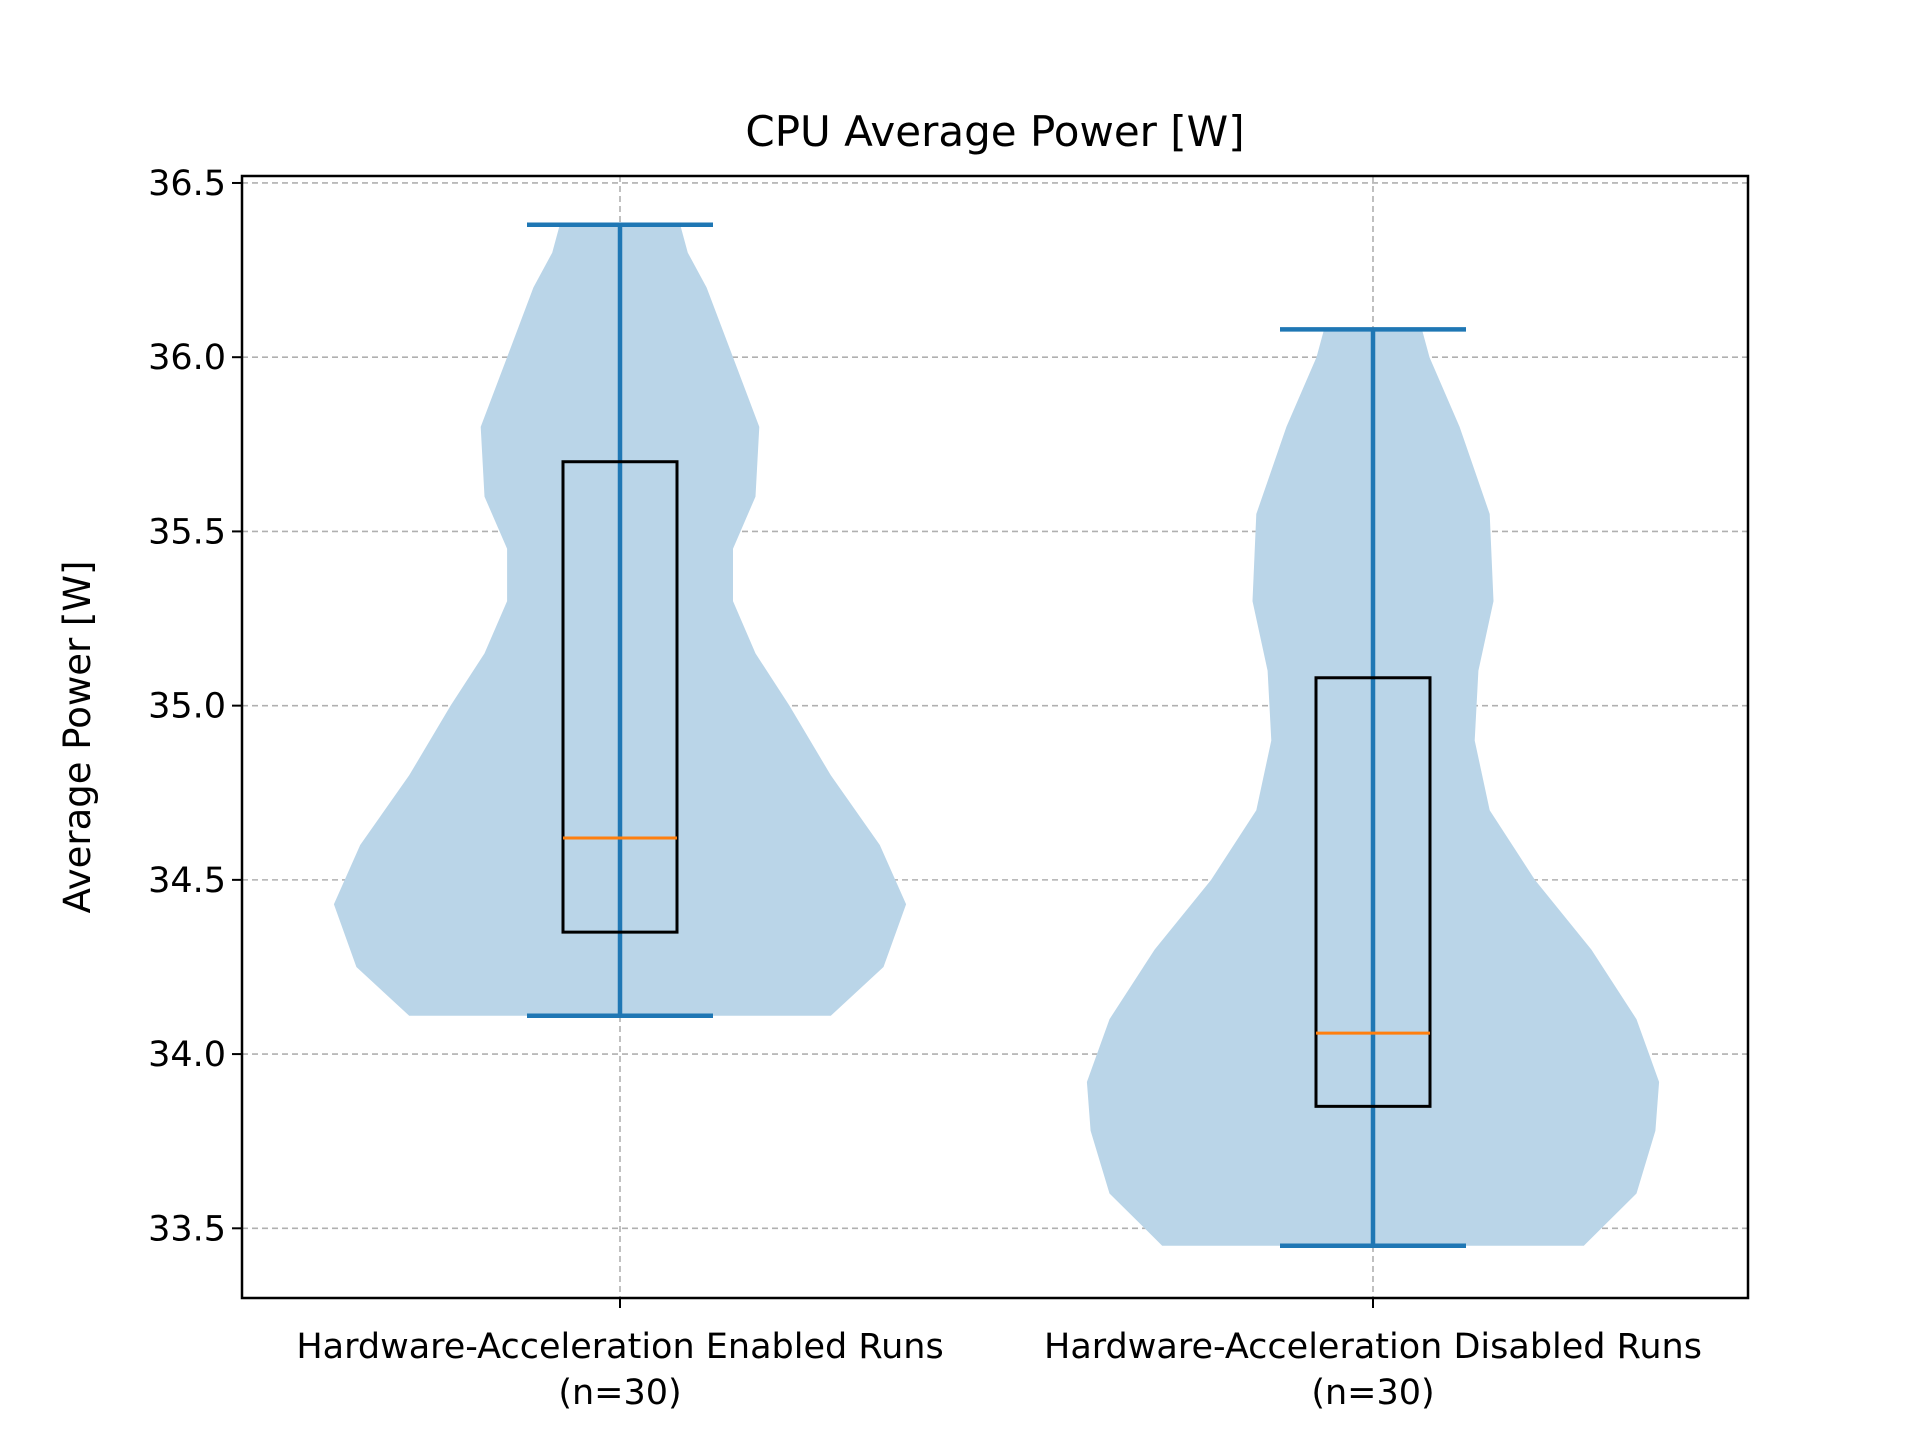 The height and width of the screenshot is (1440, 1920). I want to click on chart-title: CPU Average Power [W], so click(994, 131).